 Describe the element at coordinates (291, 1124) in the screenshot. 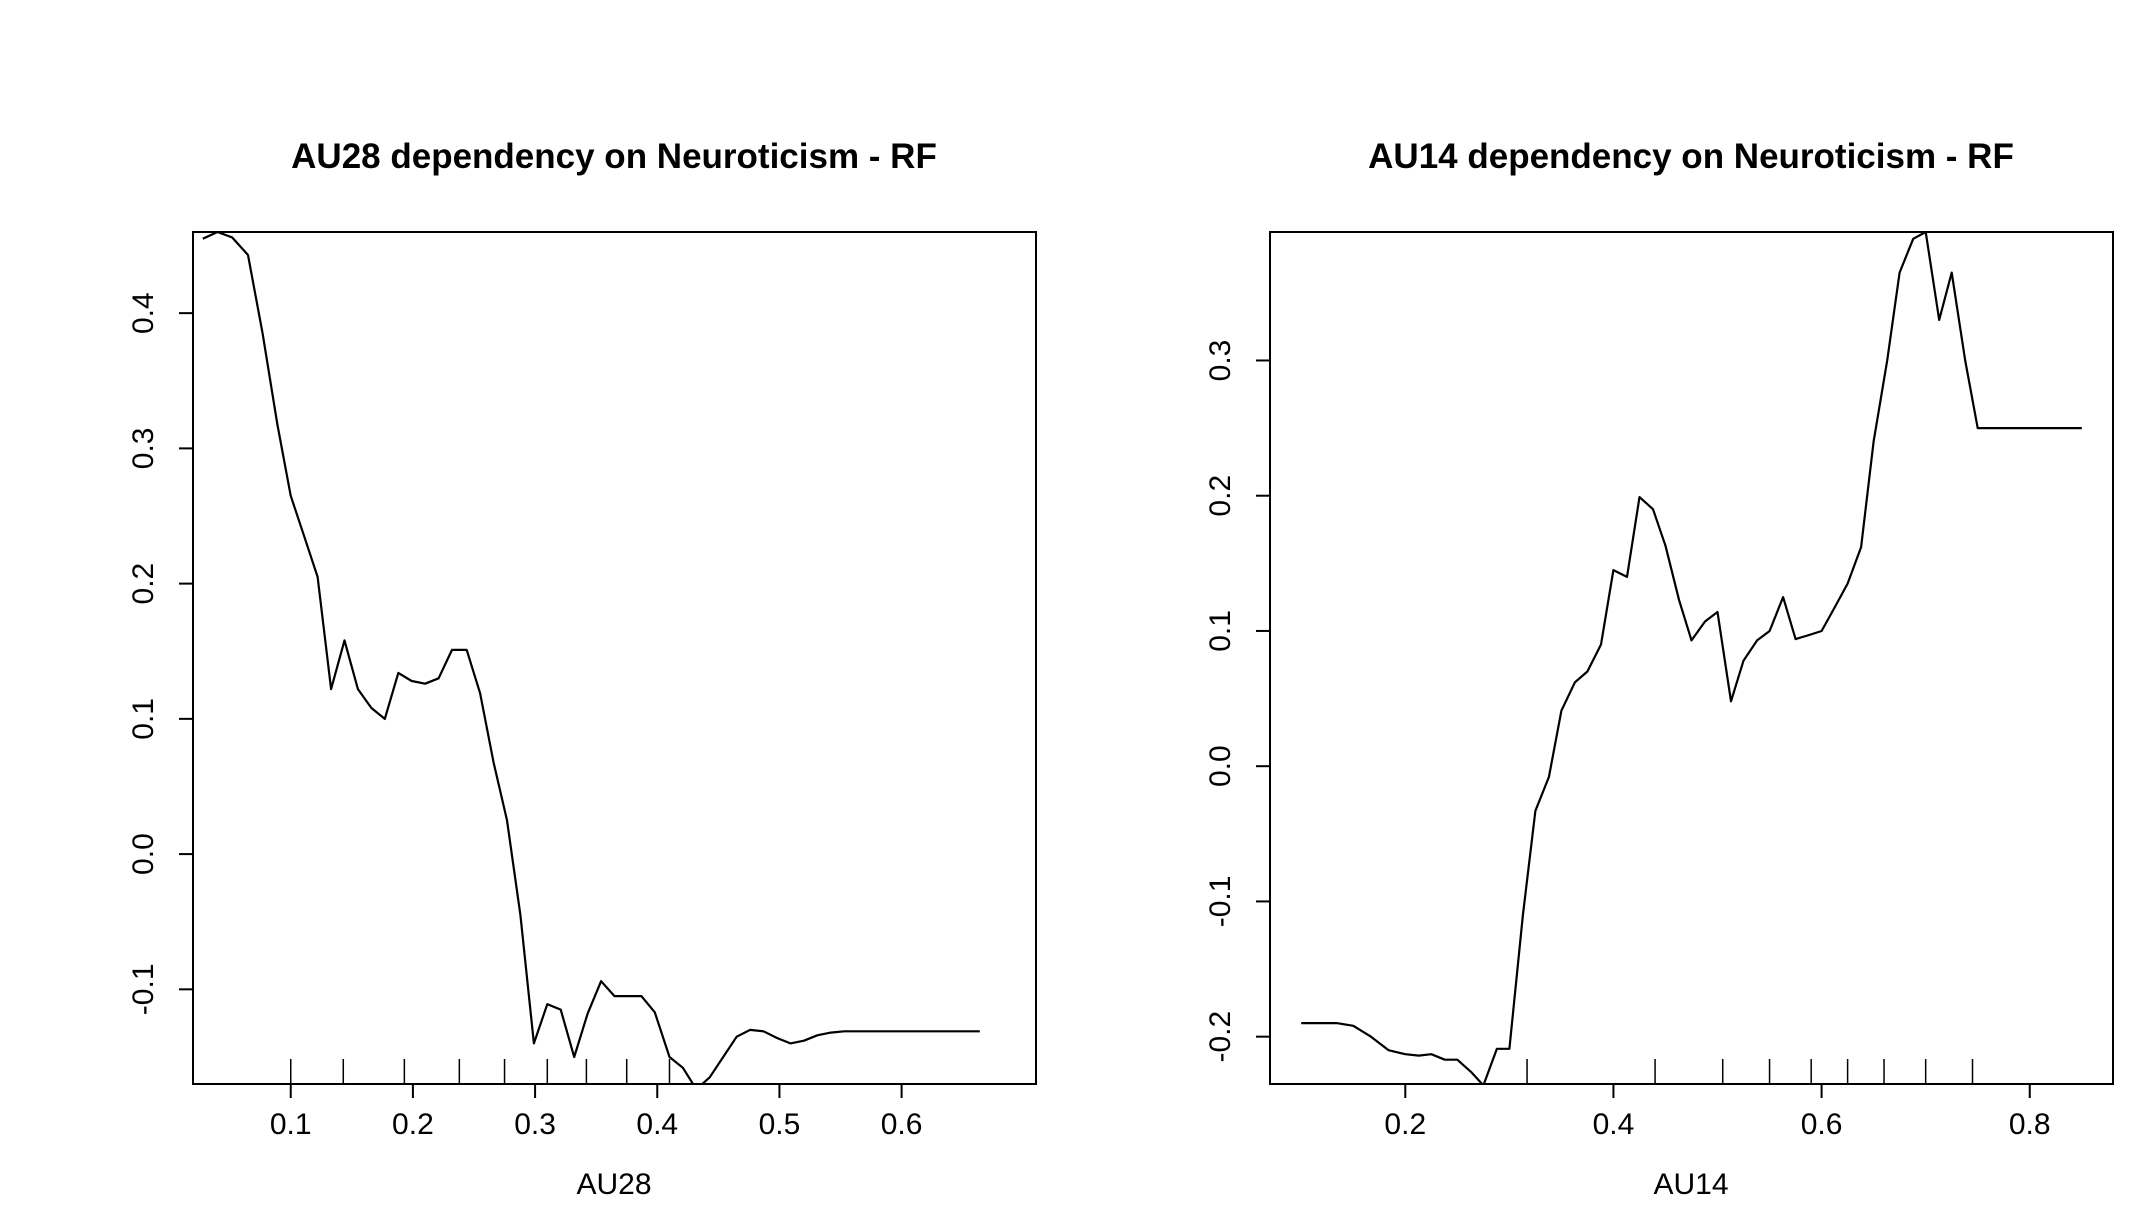

I see `x-tick-label: 0.1` at that location.